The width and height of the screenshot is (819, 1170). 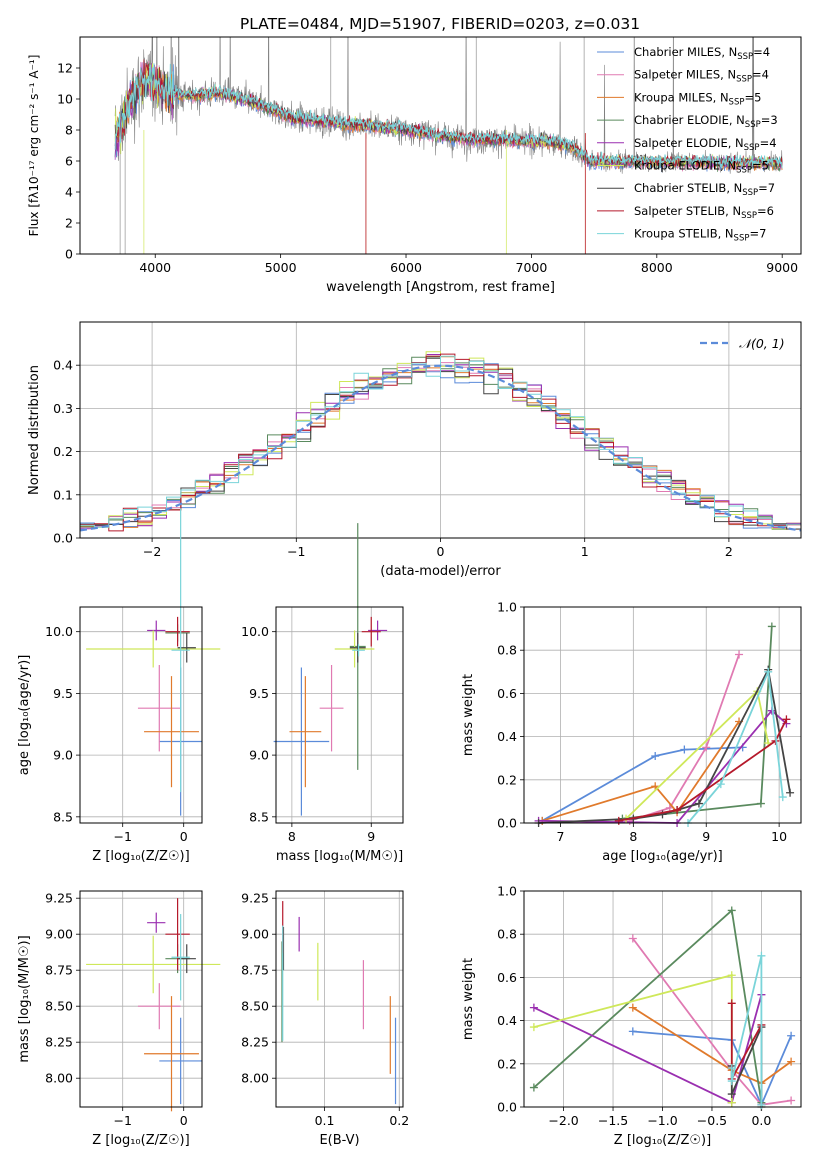 What do you see at coordinates (662, 1120) in the screenshot?
I see `x-tick-label: −1.0` at bounding box center [662, 1120].